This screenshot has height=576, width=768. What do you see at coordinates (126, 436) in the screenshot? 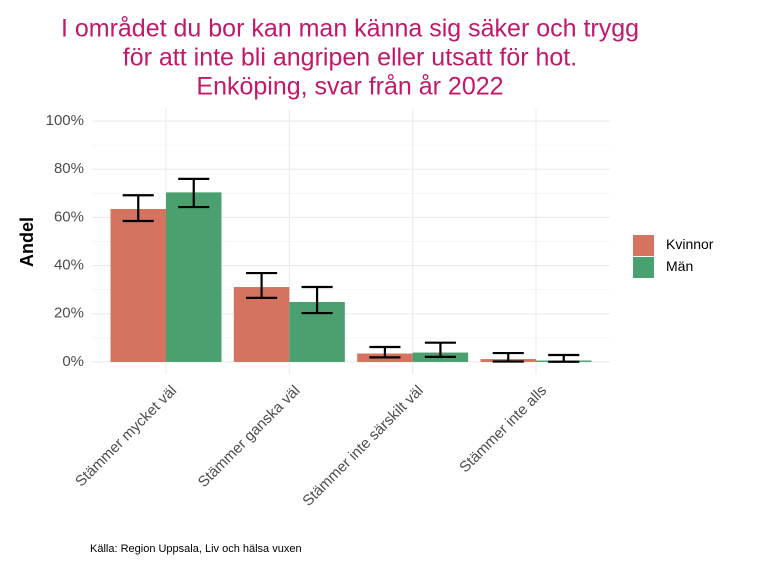
I see `x-tick-label: Stämmer mycket väl` at bounding box center [126, 436].